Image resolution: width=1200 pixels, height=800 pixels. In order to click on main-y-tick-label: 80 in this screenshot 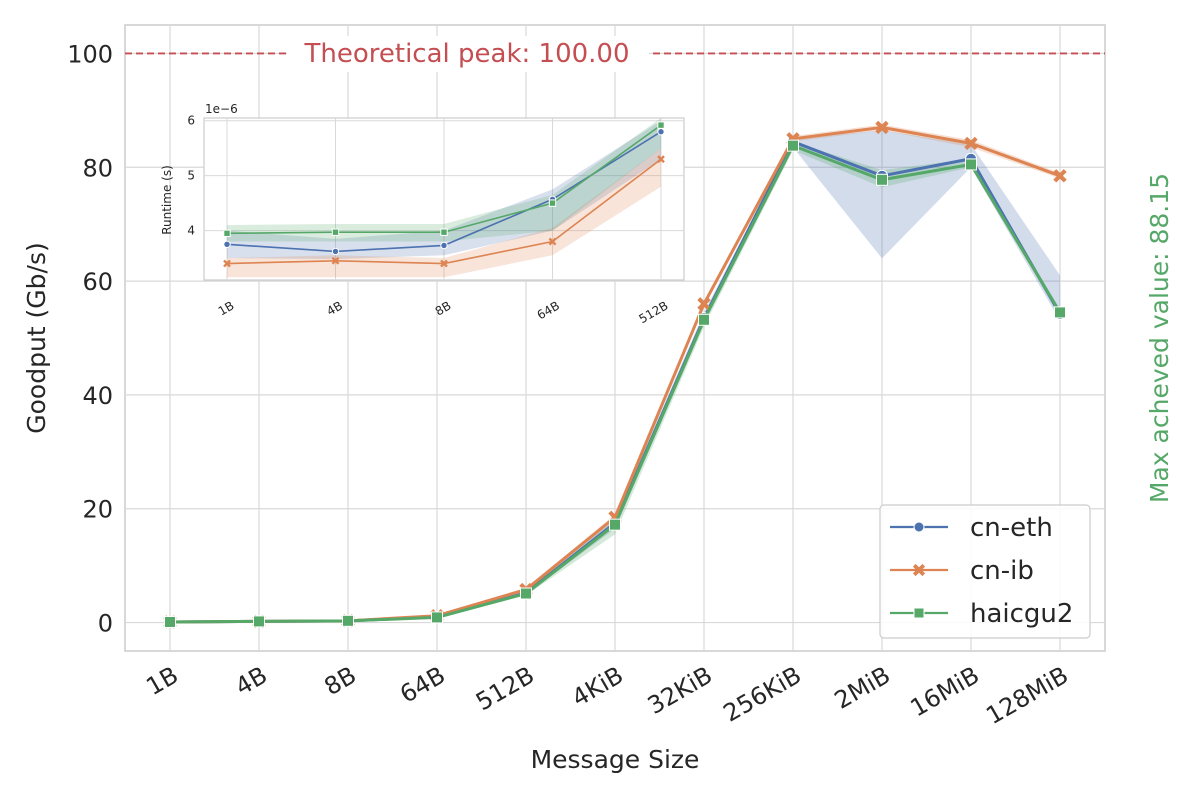, I will do `click(97, 168)`.